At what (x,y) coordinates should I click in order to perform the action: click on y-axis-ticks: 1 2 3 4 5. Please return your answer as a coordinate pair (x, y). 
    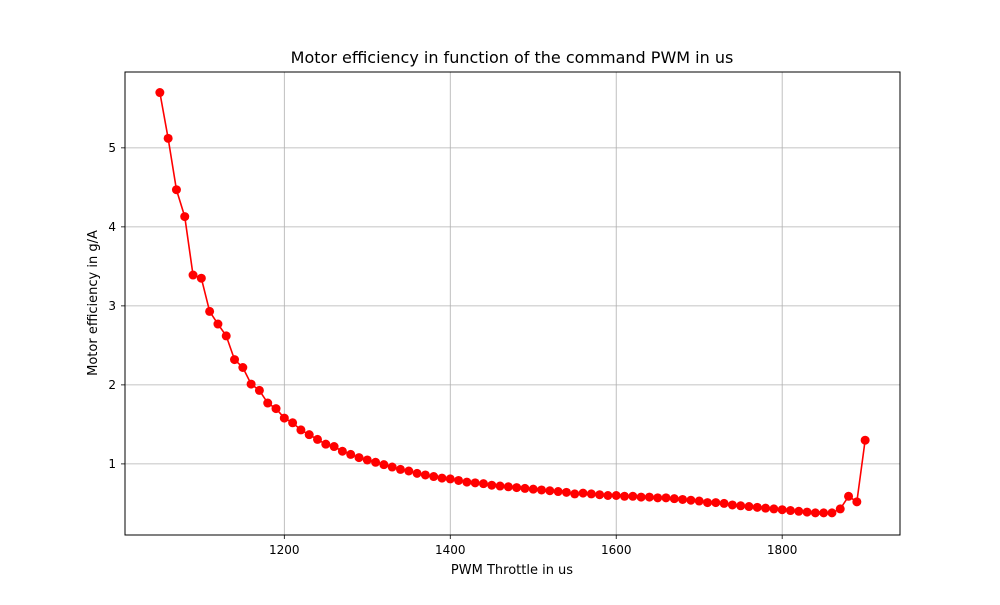
    Looking at the image, I should click on (116, 306).